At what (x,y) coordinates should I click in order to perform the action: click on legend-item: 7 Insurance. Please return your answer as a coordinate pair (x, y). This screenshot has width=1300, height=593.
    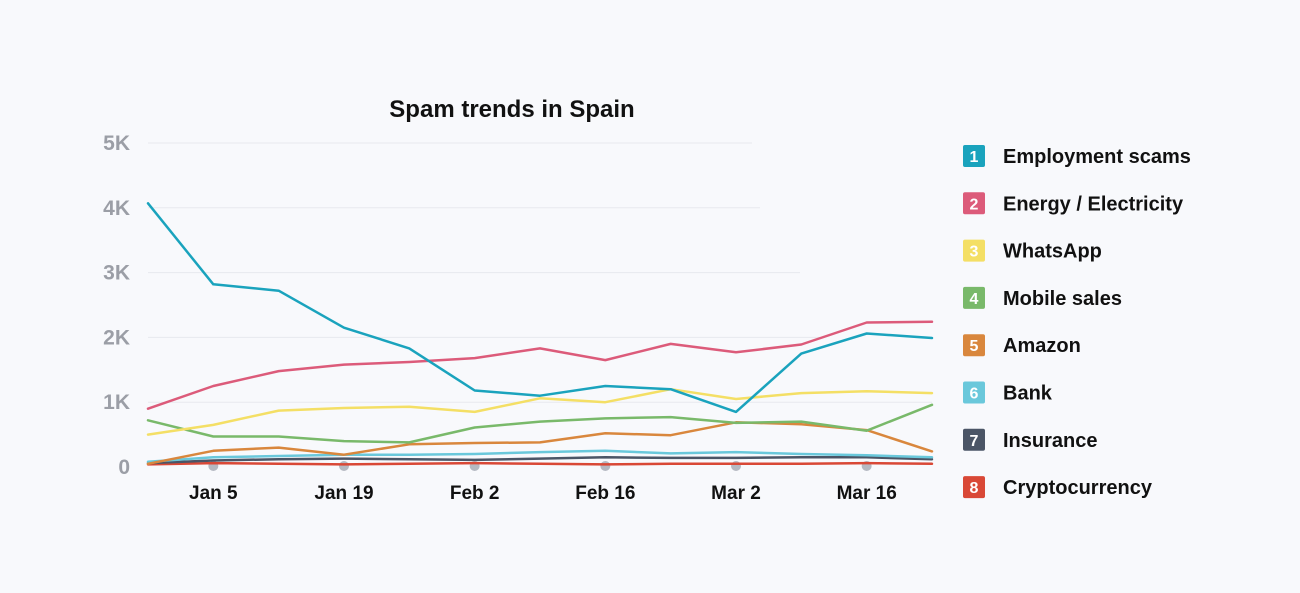
    Looking at the image, I should click on (1030, 440).